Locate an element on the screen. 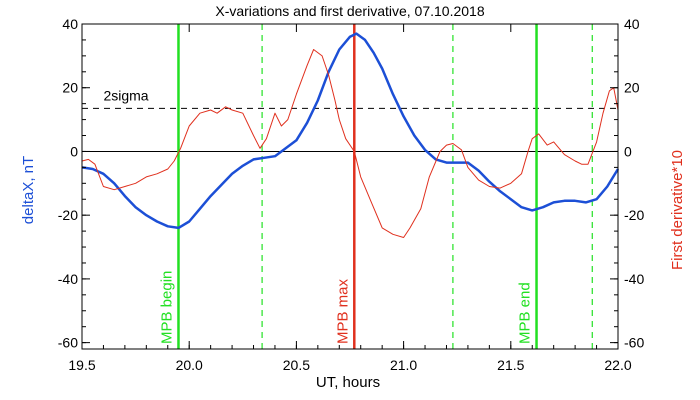  x-tick-label-6: 22.0 is located at coordinates (617, 365).